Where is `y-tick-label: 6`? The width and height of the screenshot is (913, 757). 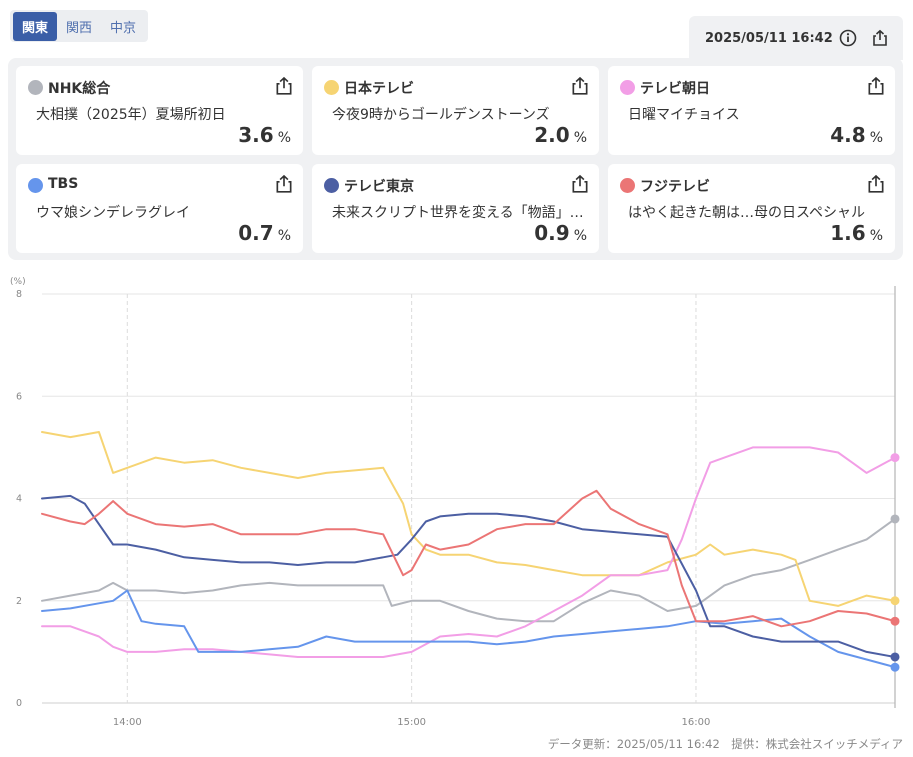
y-tick-label: 6 is located at coordinates (19, 396).